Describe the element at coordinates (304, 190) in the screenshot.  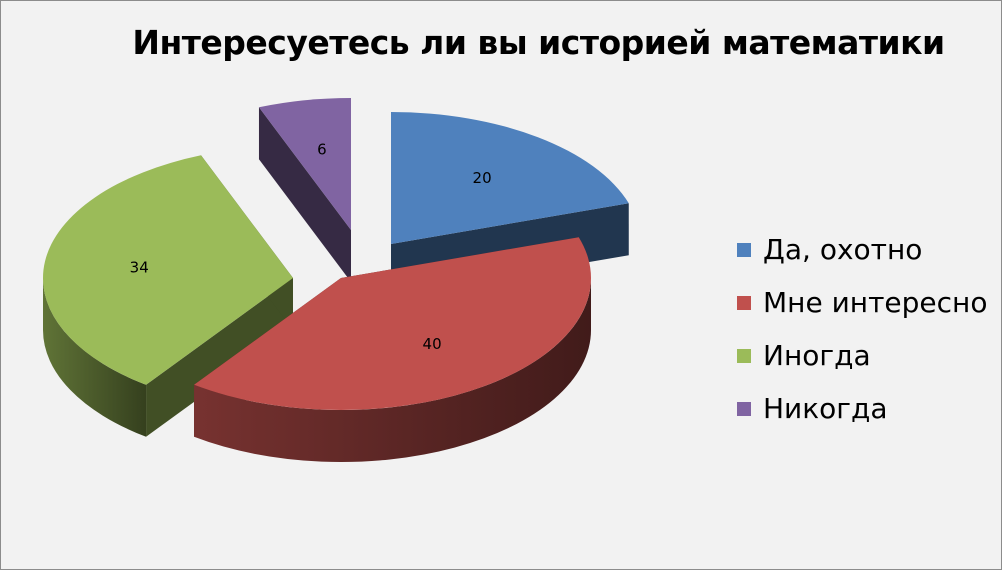
I see `slice-nikogda` at that location.